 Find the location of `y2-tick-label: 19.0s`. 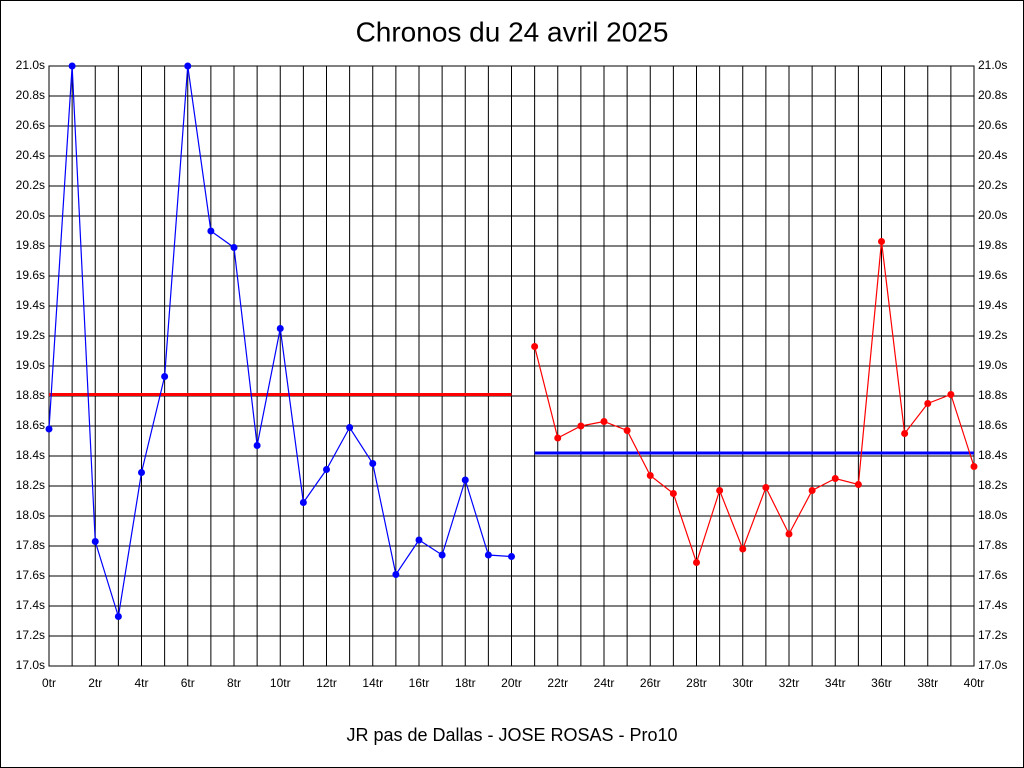

y2-tick-label: 19.0s is located at coordinates (992, 365).